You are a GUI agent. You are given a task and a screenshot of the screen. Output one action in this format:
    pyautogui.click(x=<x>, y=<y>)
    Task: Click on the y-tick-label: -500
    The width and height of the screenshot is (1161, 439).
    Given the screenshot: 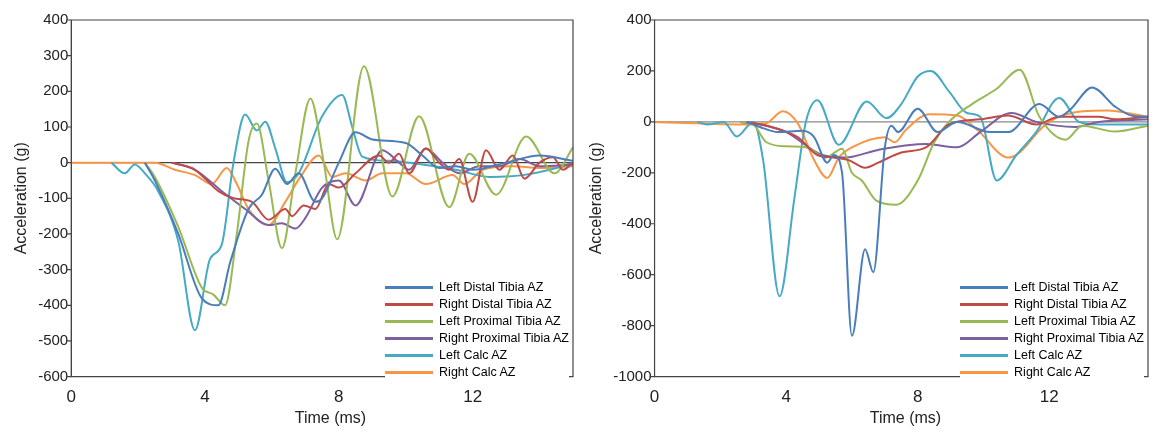 What is the action you would take?
    pyautogui.click(x=53, y=340)
    